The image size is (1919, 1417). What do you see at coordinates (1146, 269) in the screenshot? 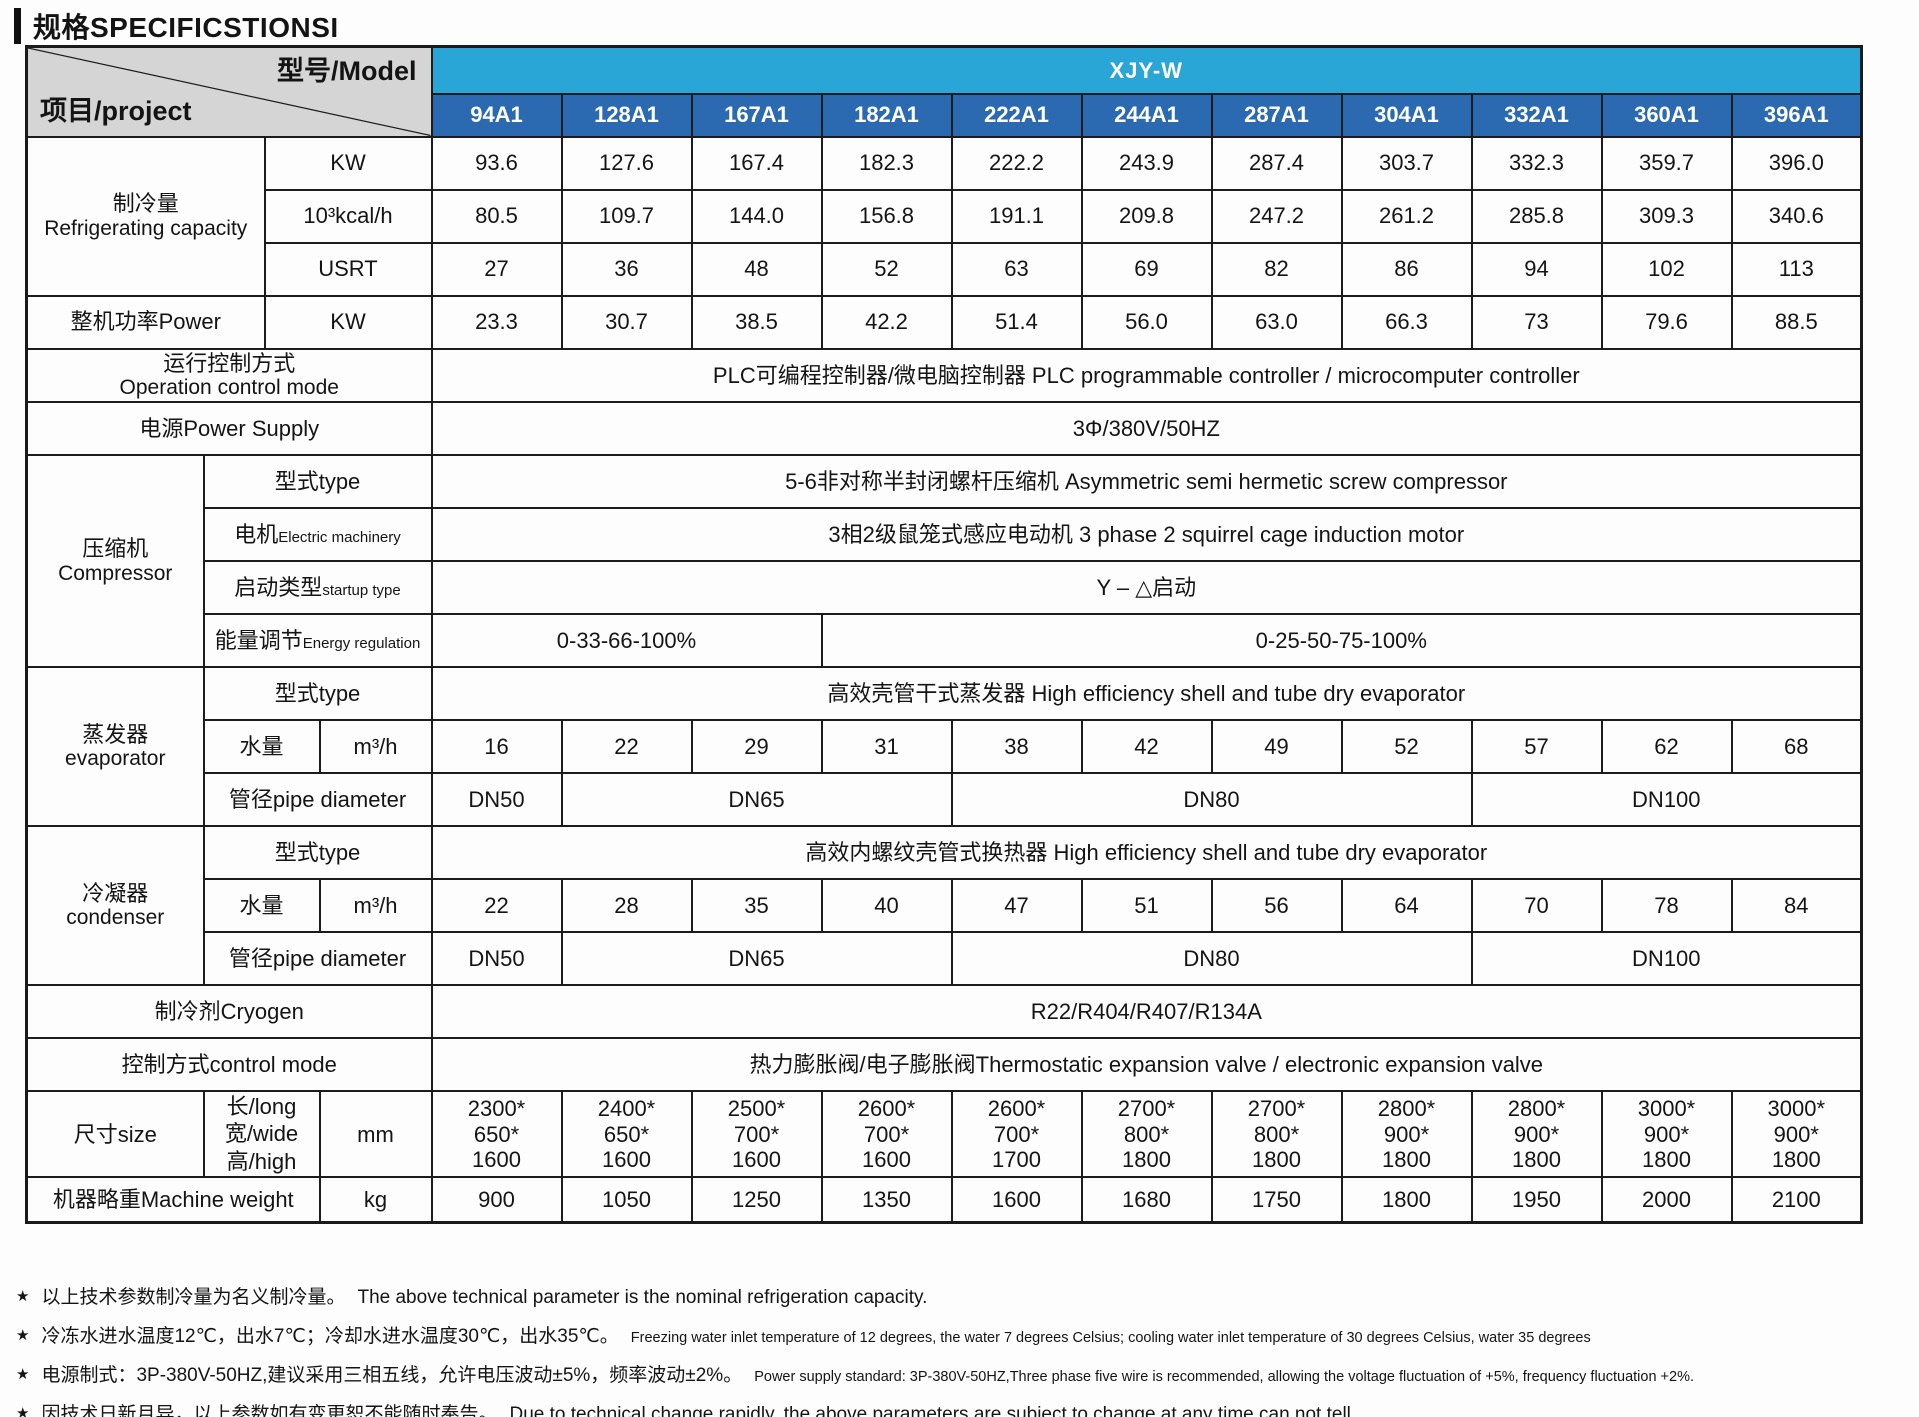
I see `capacity-usrt-value: 69` at bounding box center [1146, 269].